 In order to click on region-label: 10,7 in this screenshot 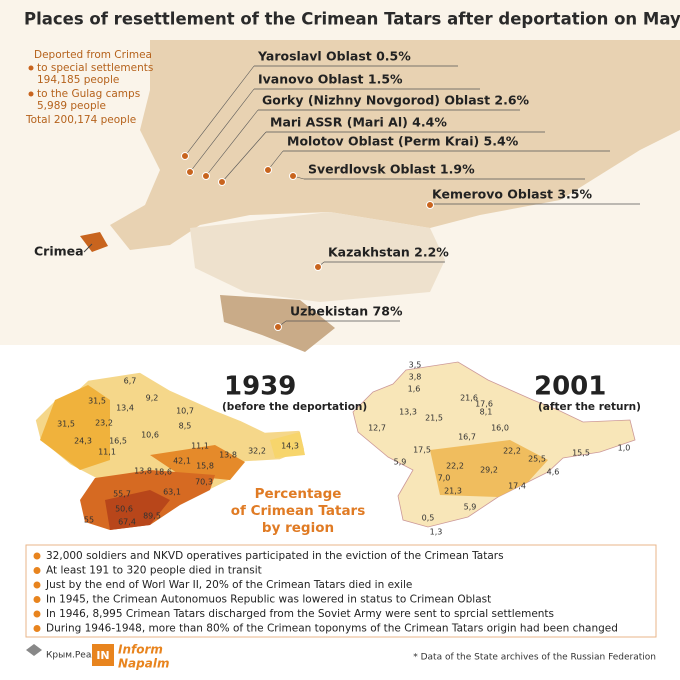, I will do `click(185, 411)`.